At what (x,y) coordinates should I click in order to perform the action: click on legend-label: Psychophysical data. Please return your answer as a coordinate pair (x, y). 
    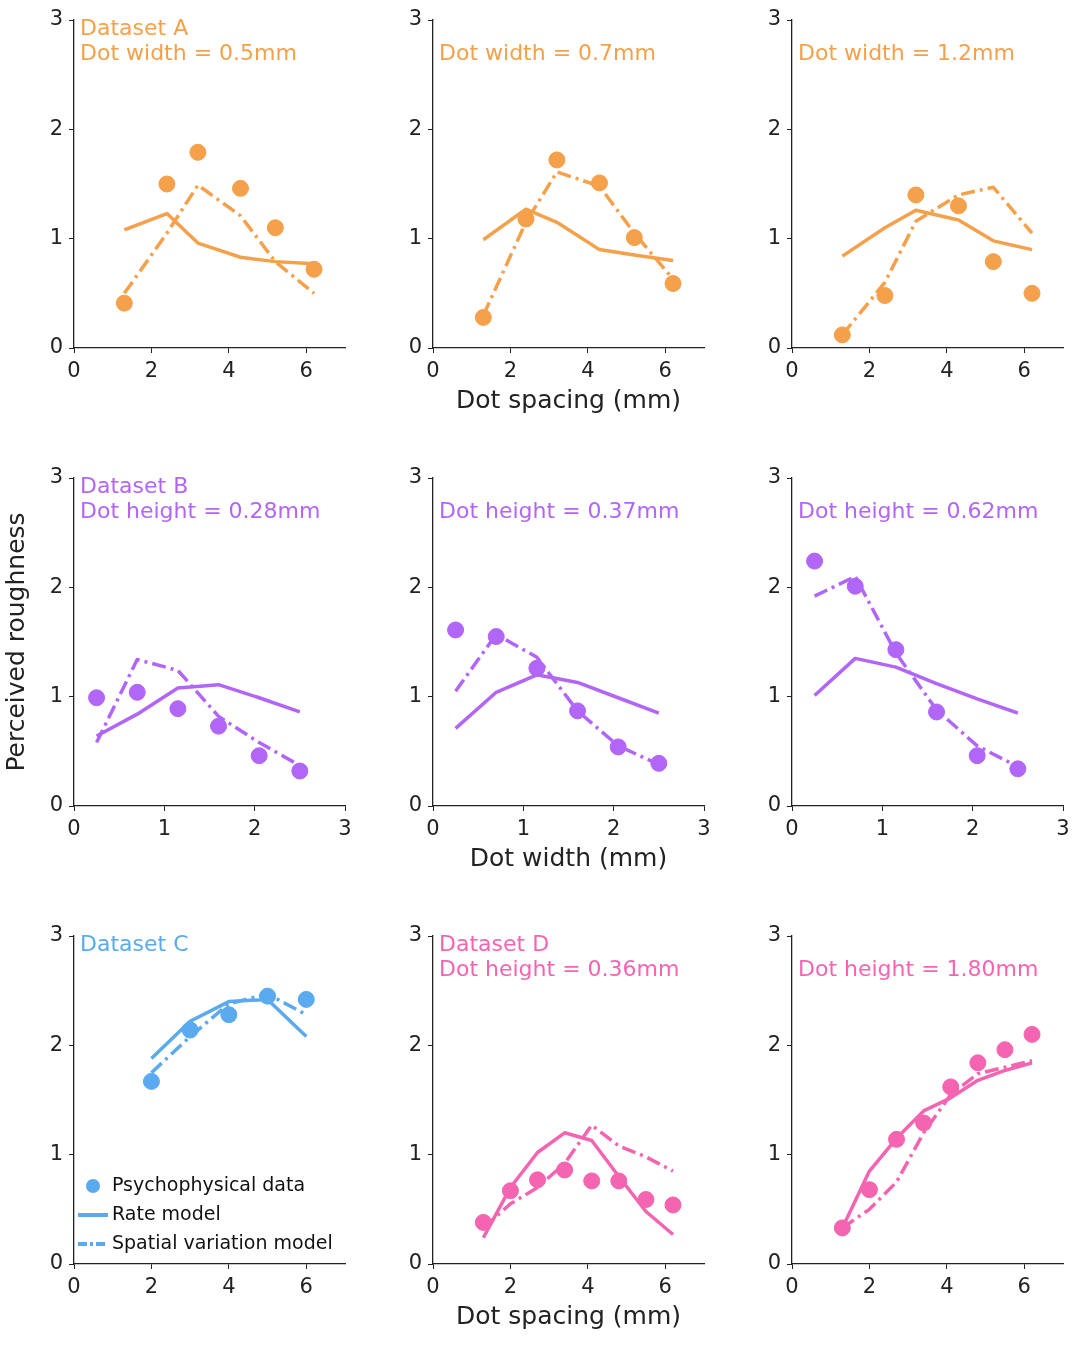
    Looking at the image, I should click on (209, 1183).